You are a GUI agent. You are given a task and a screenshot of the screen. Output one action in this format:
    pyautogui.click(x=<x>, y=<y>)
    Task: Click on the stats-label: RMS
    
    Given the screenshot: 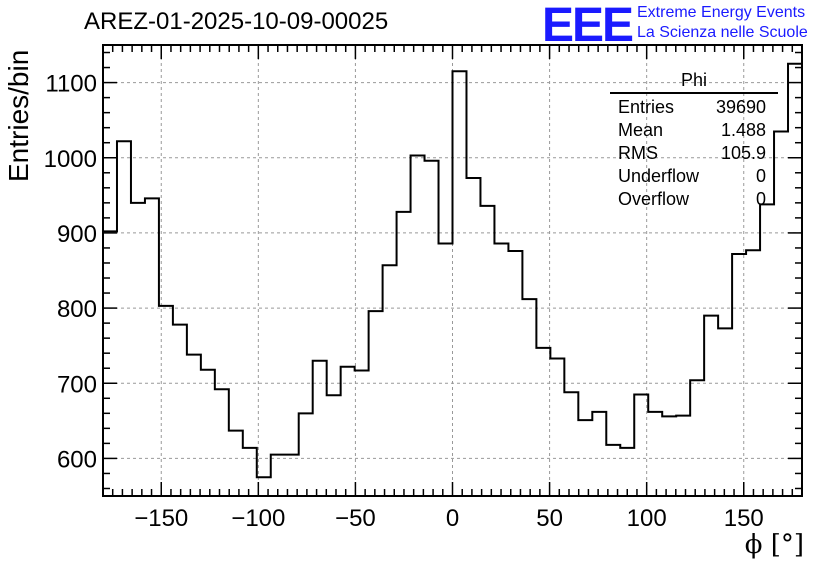 What is the action you would take?
    pyautogui.click(x=638, y=153)
    